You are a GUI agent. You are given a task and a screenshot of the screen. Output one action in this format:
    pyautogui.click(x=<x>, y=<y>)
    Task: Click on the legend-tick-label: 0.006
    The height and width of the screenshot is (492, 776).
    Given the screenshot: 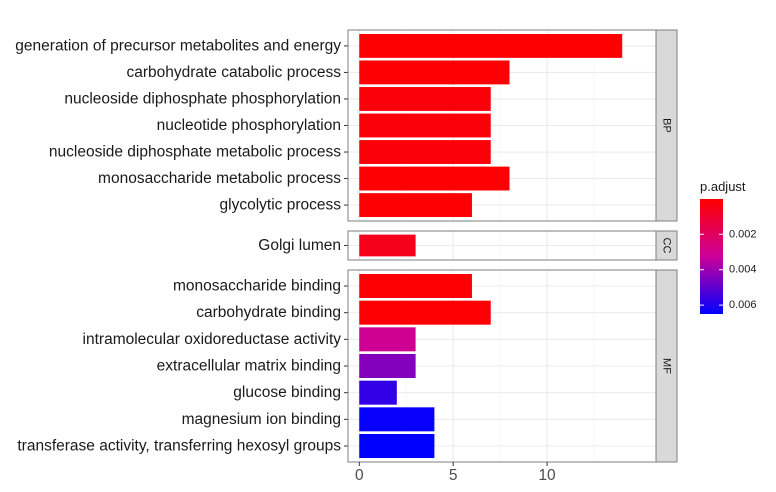 What is the action you would take?
    pyautogui.click(x=743, y=305)
    